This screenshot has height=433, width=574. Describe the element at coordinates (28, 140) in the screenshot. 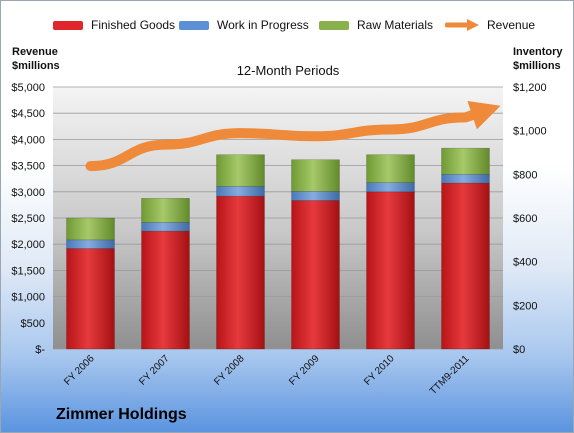

I see `left-tick-label: $4,000` at that location.